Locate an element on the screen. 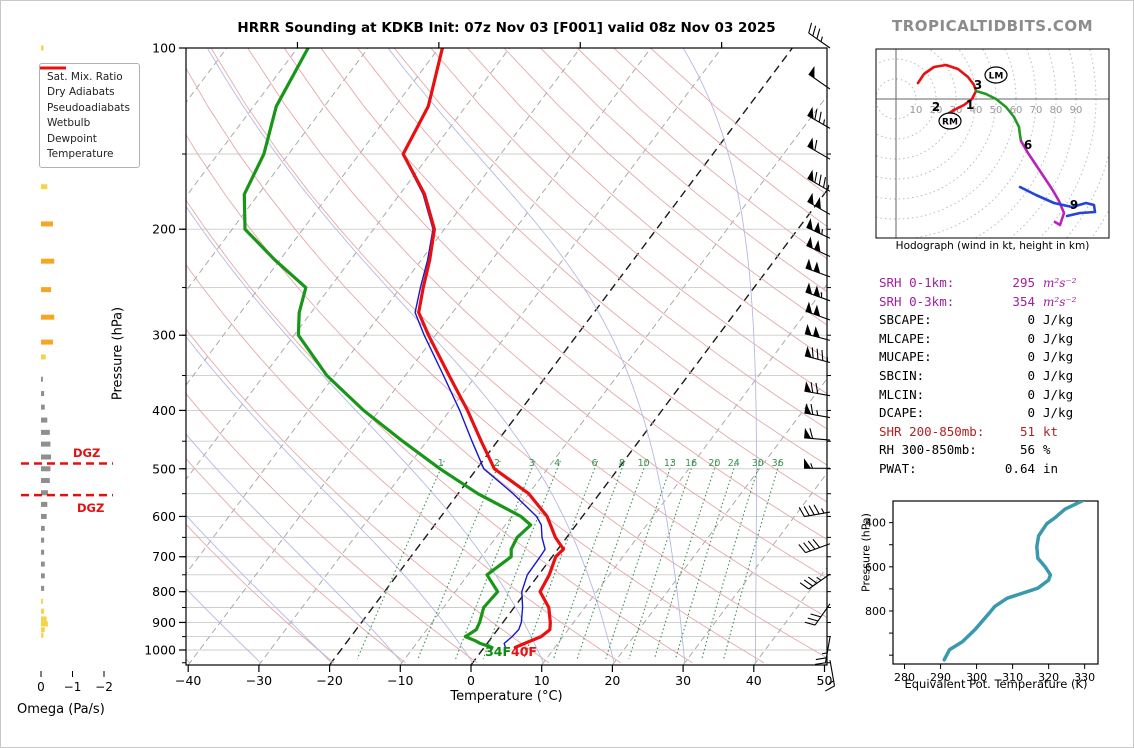 The width and height of the screenshot is (1134, 748). thetae-curve is located at coordinates (1013, 581).